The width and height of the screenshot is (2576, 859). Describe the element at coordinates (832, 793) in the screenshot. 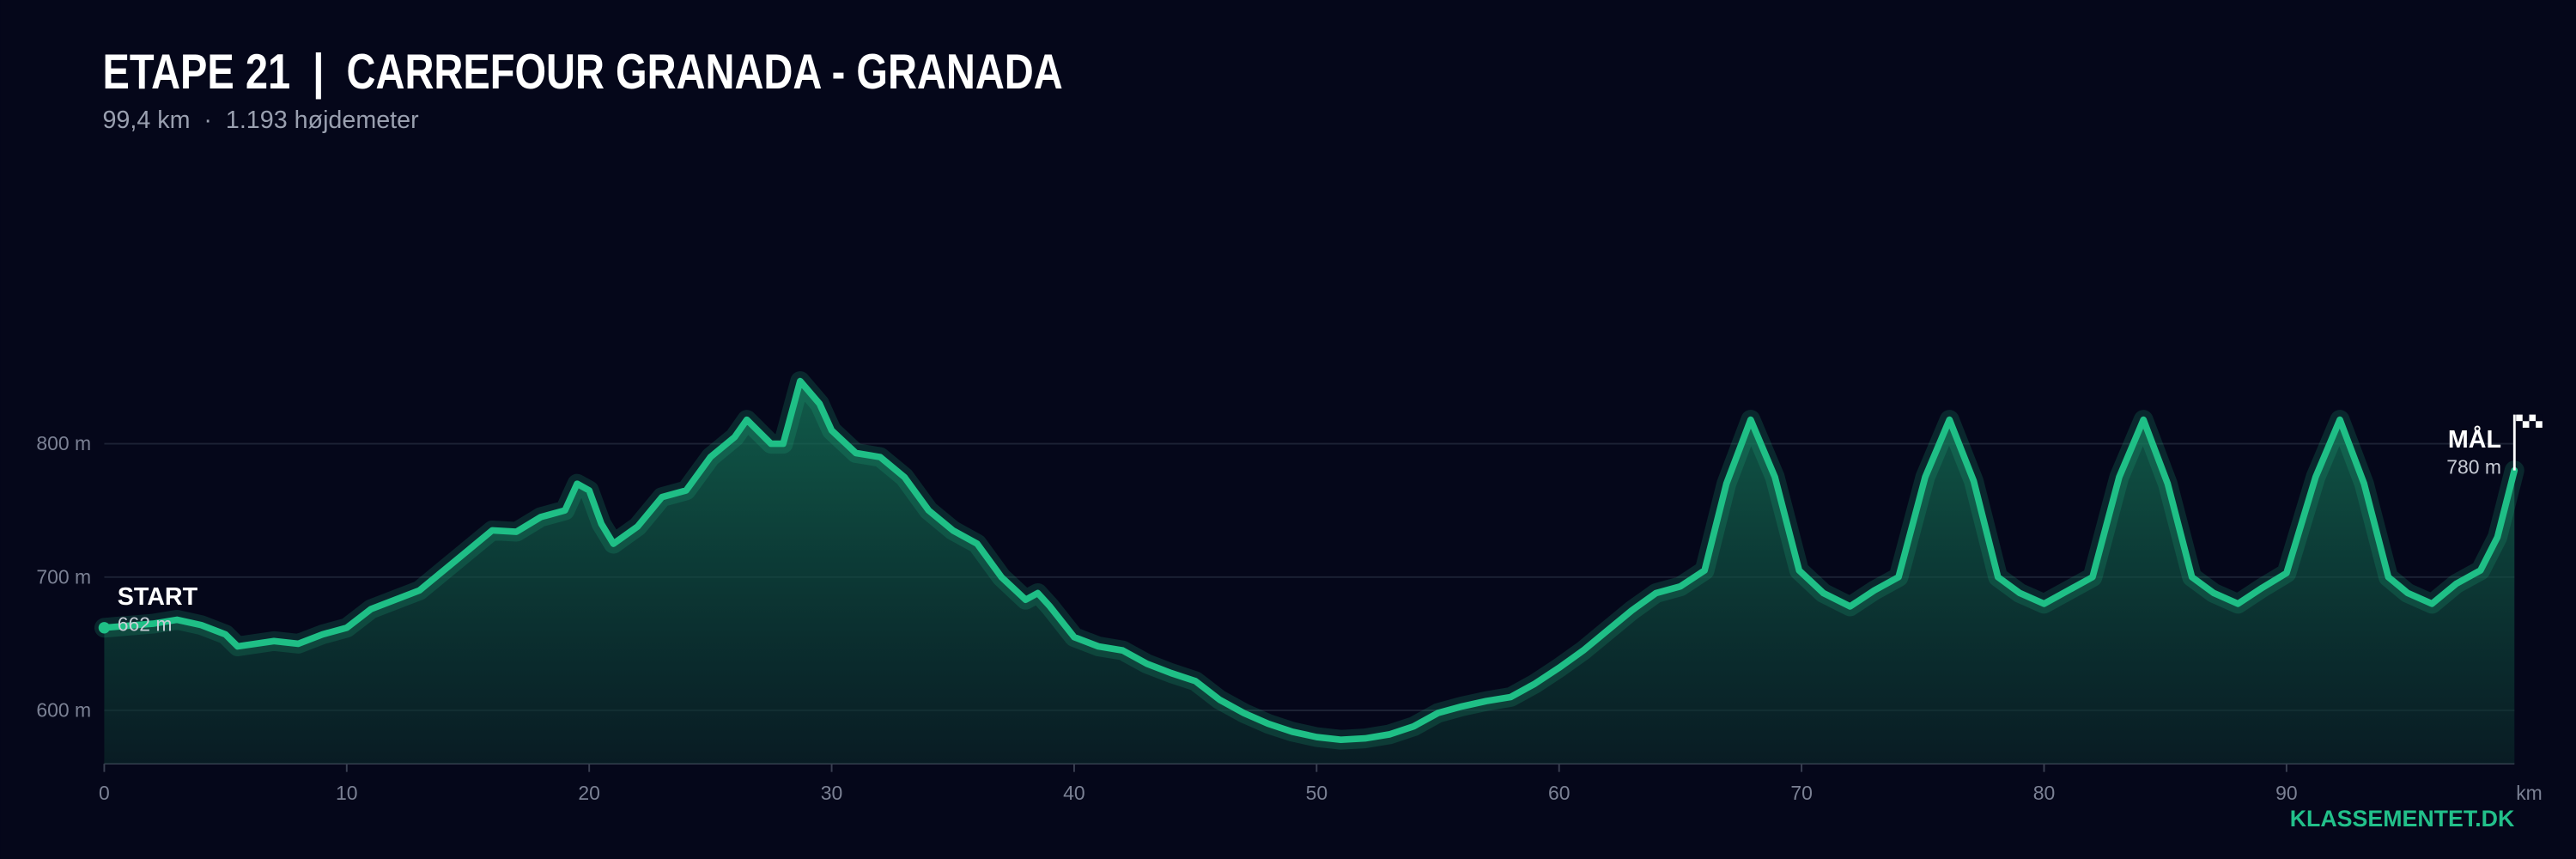

I see `x-tick-label: 30` at that location.